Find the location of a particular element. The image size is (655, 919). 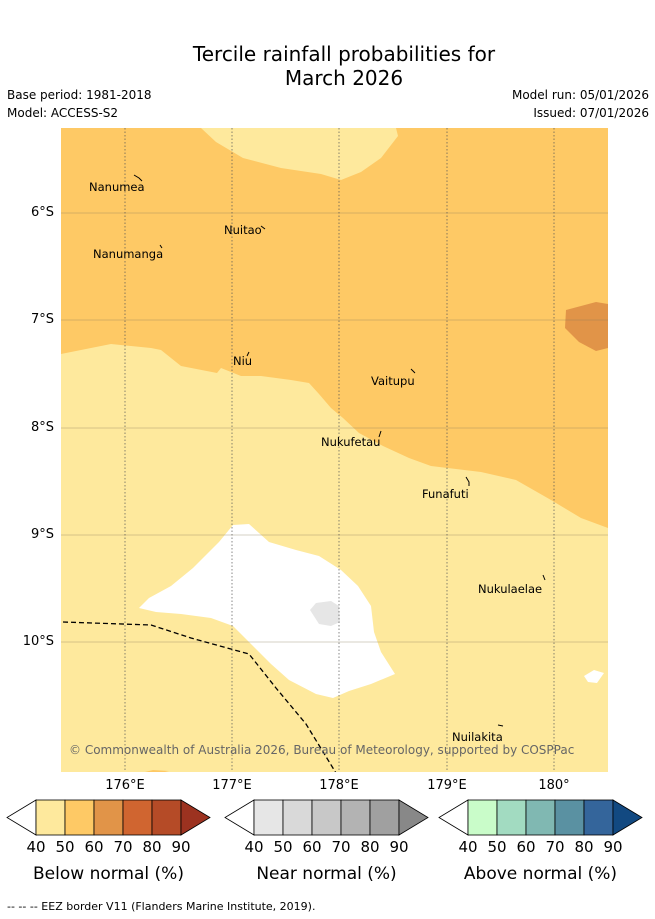

above-colorbar-low-extension is located at coordinates (453, 817).